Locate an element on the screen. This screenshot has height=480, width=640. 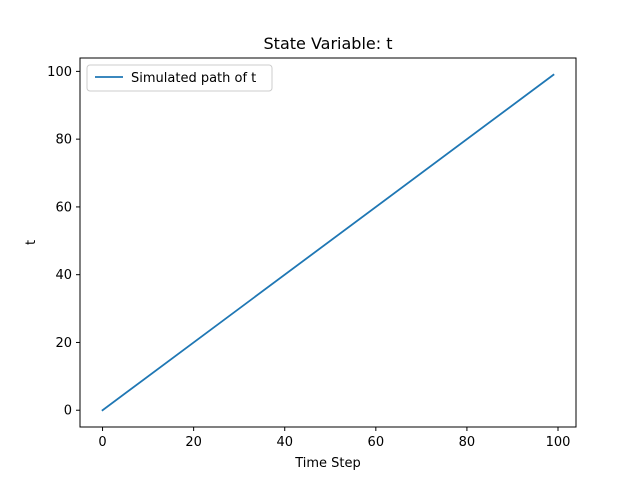
legend: Simulated path of t is located at coordinates (179, 78).